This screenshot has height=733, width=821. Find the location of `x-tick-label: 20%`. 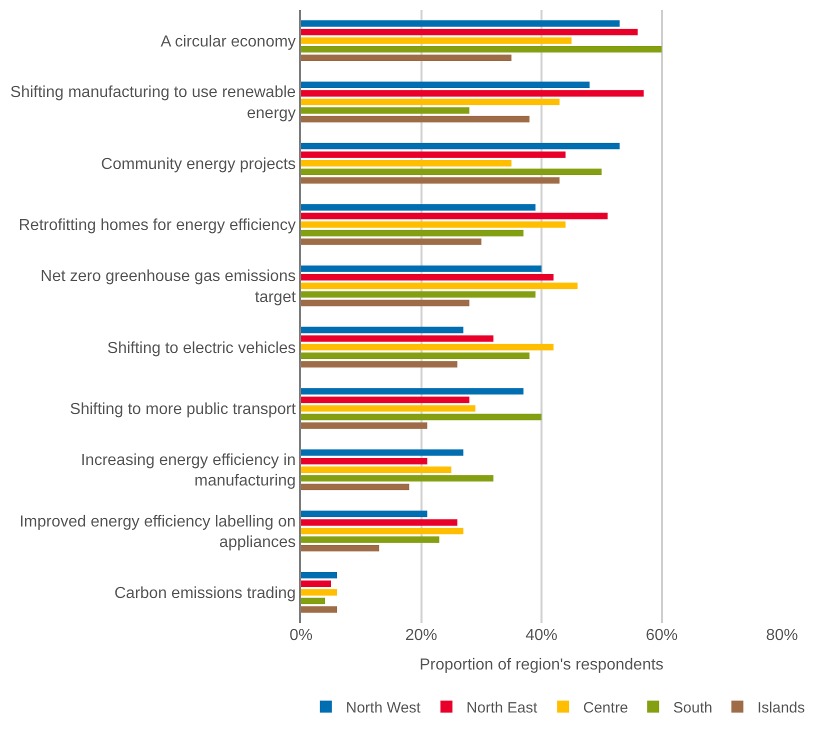

x-tick-label: 20% is located at coordinates (421, 635).